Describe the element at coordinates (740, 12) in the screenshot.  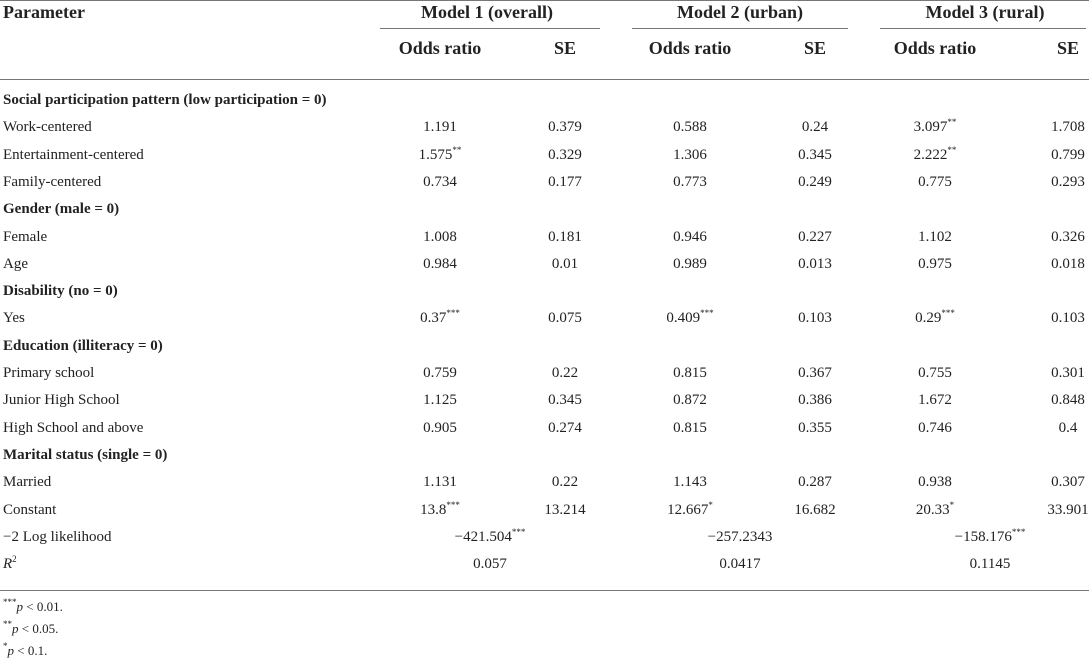
I see `model-header: Model 2 (urban)` at that location.